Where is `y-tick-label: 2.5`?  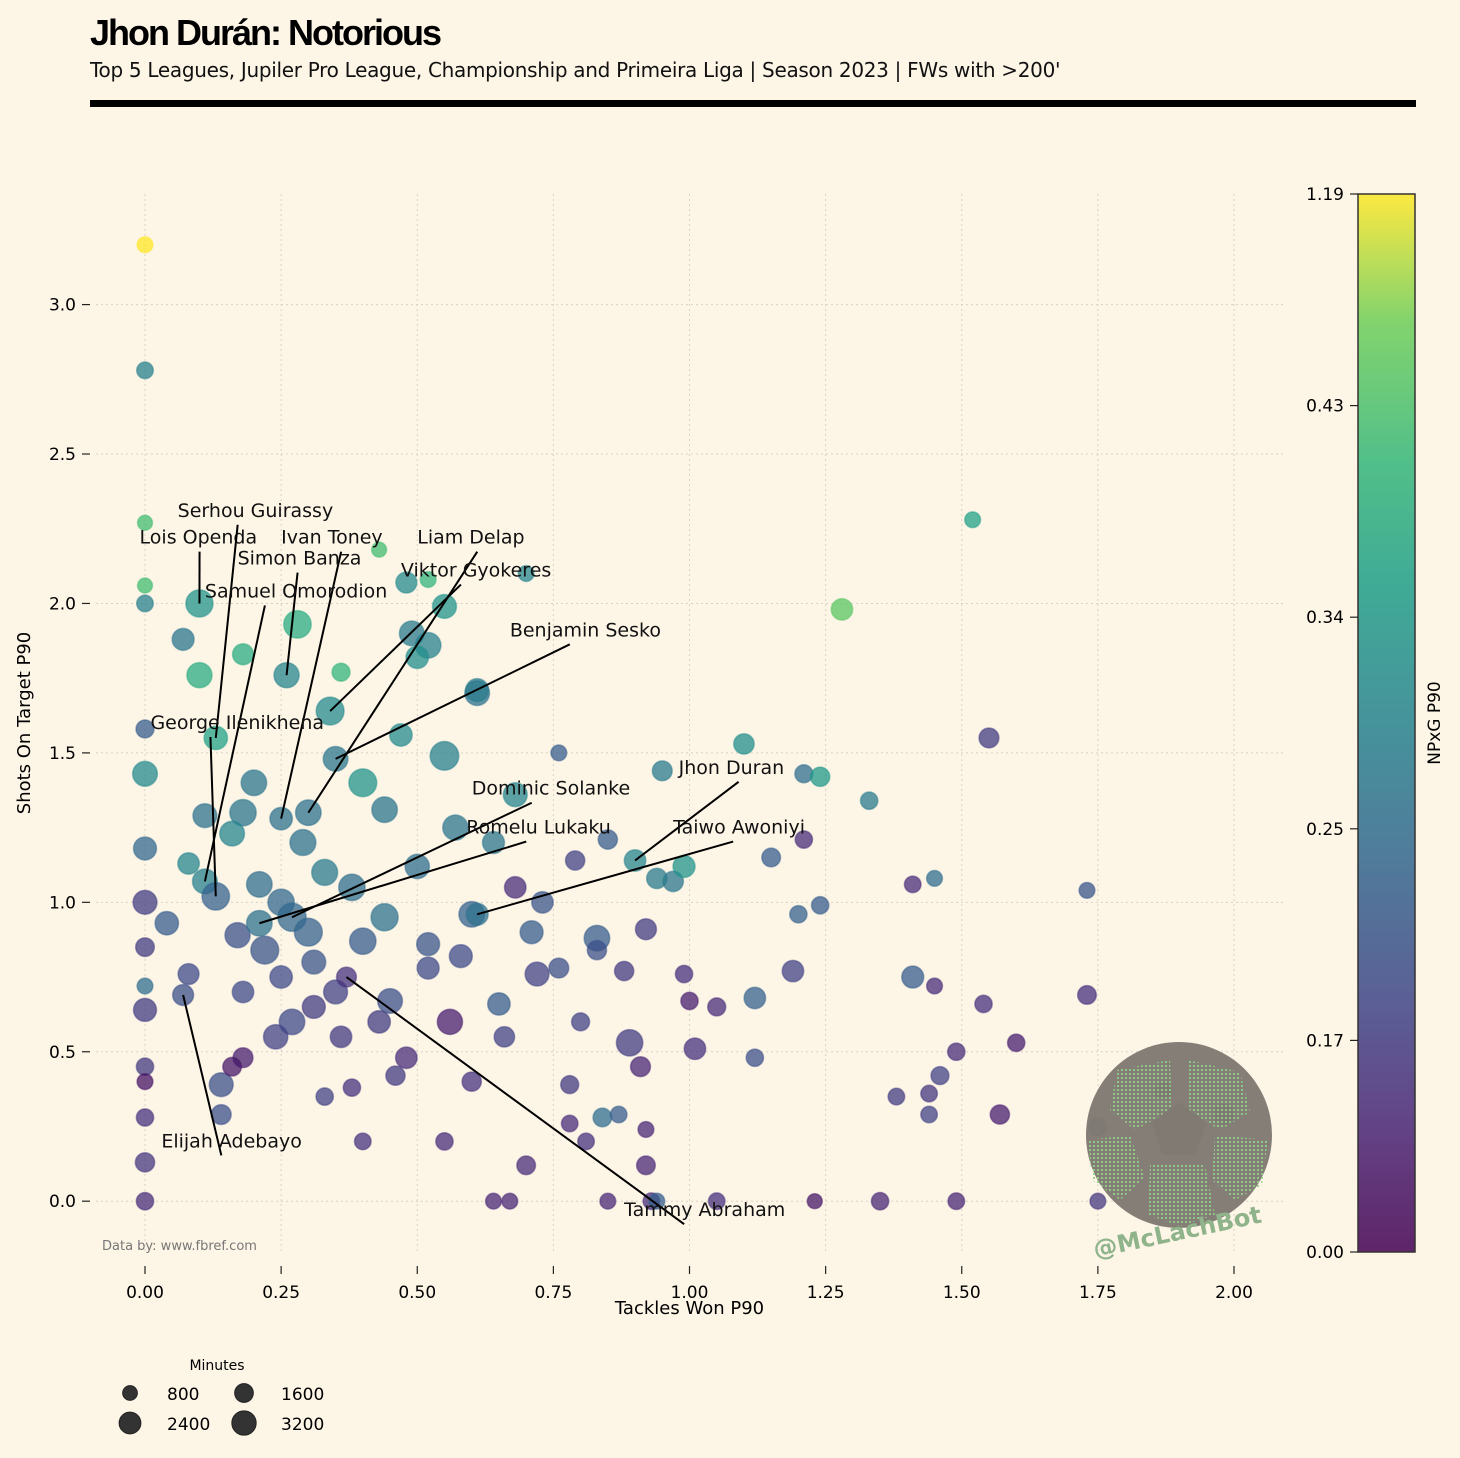 y-tick-label: 2.5 is located at coordinates (62, 455).